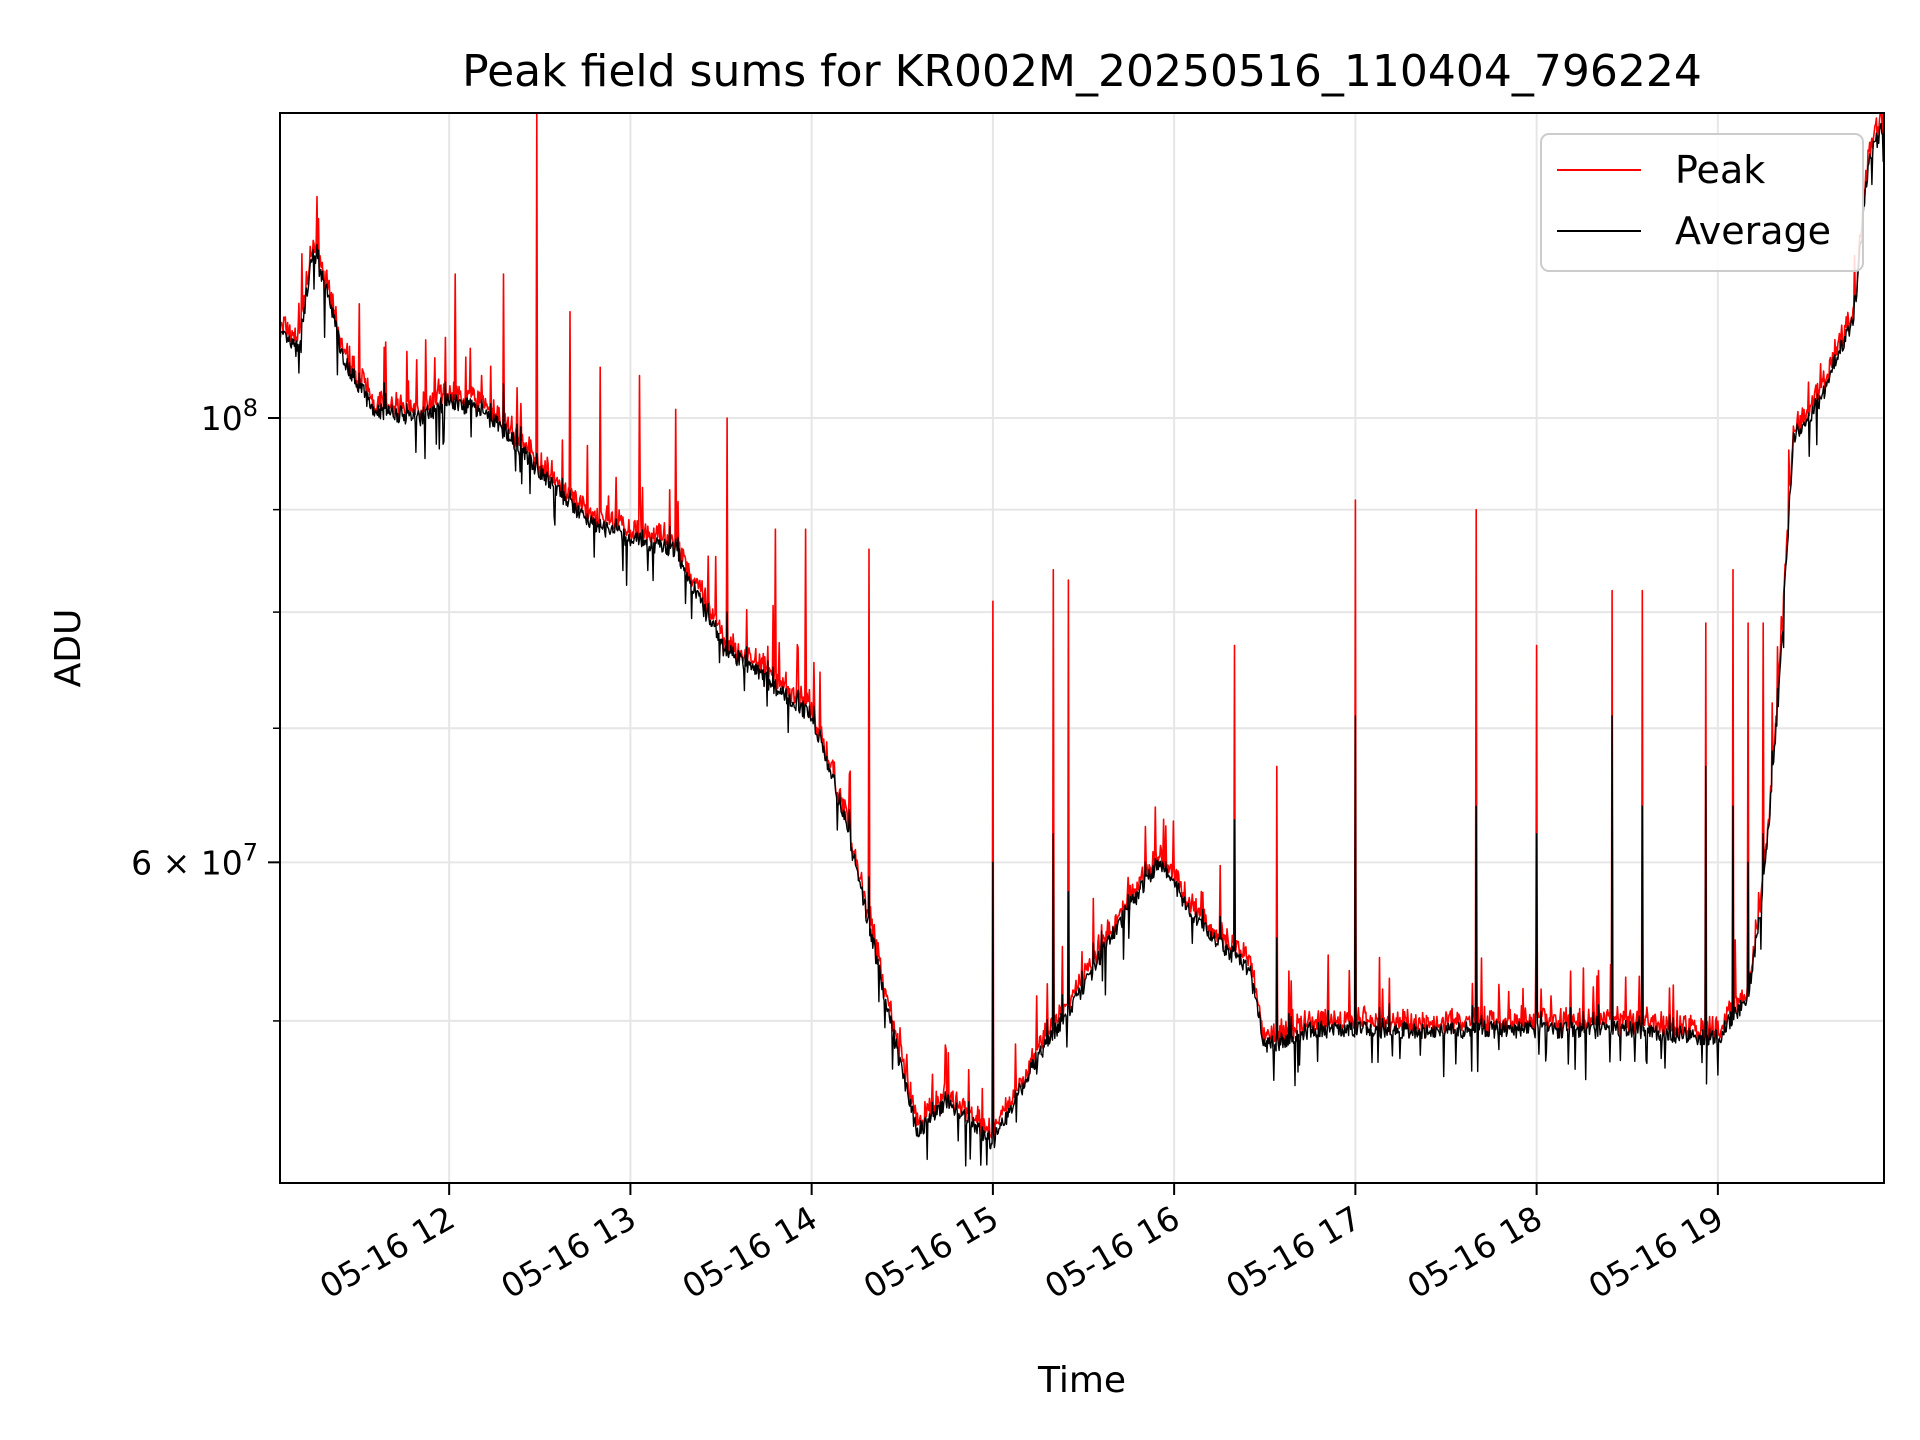 This screenshot has width=1920, height=1440. I want to click on legend: Peak Average, so click(1702, 202).